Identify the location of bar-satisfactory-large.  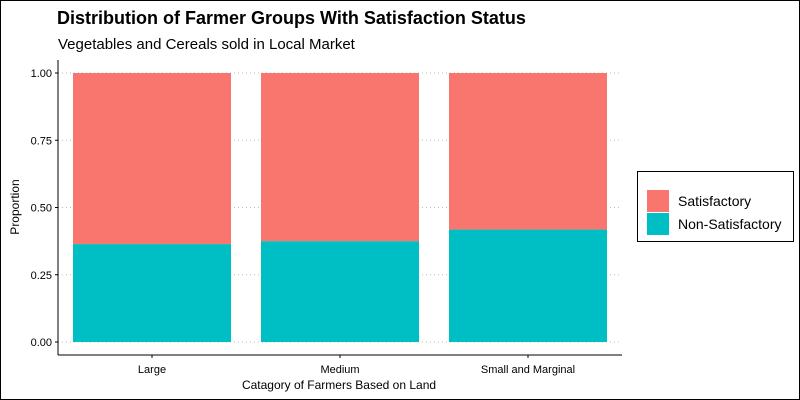
(152, 159).